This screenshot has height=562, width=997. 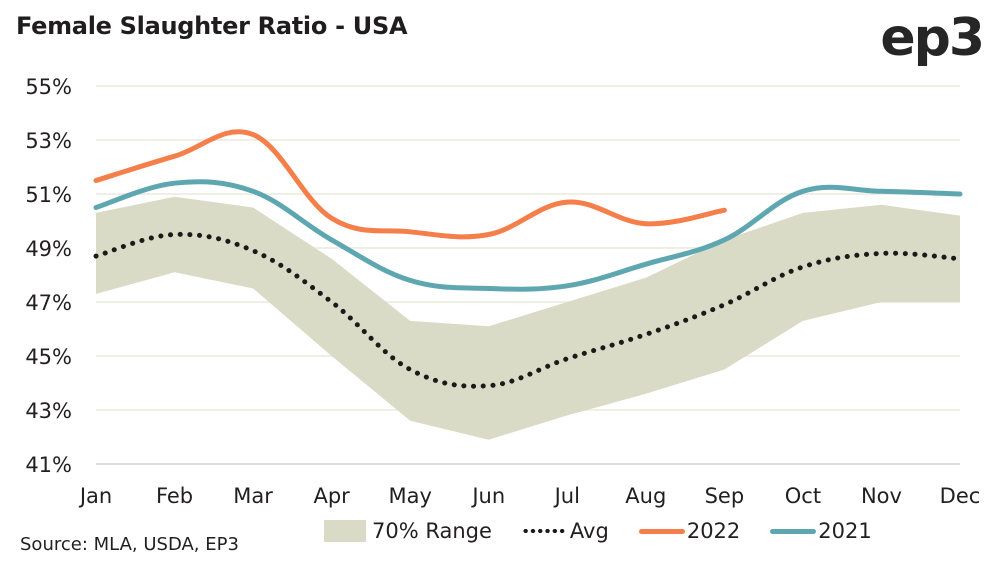 I want to click on legend-swatch-2022, so click(x=661, y=531).